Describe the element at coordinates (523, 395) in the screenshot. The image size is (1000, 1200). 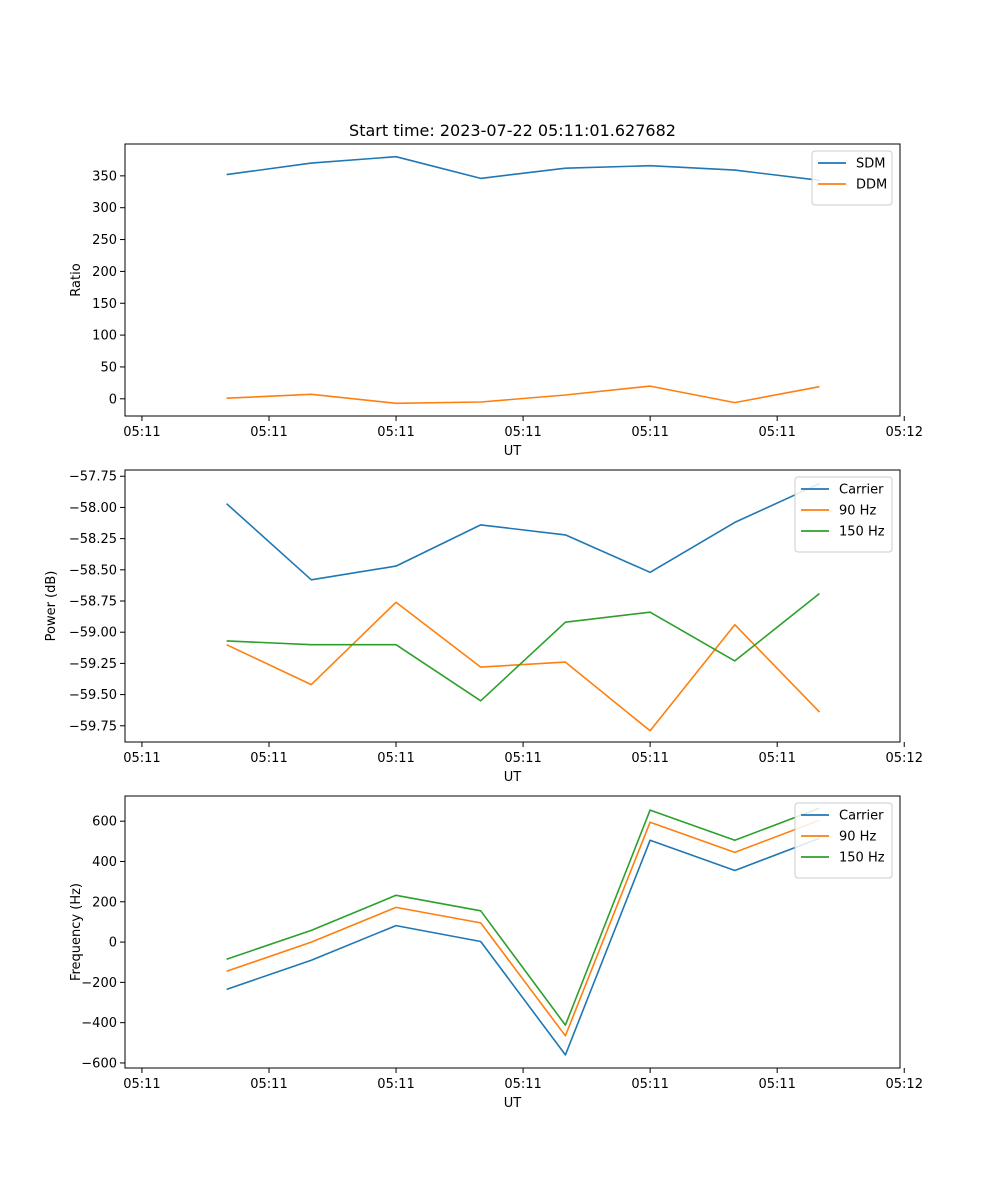
I see `series-line-ddm` at that location.